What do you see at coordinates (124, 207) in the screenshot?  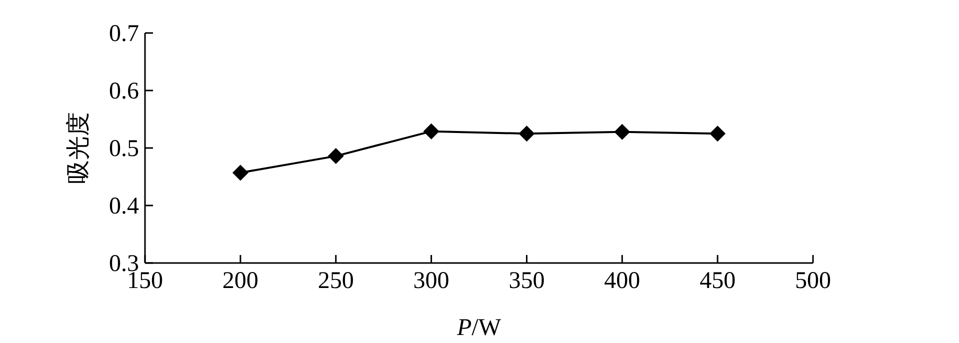 I see `y-tick-label: 0.4` at bounding box center [124, 207].